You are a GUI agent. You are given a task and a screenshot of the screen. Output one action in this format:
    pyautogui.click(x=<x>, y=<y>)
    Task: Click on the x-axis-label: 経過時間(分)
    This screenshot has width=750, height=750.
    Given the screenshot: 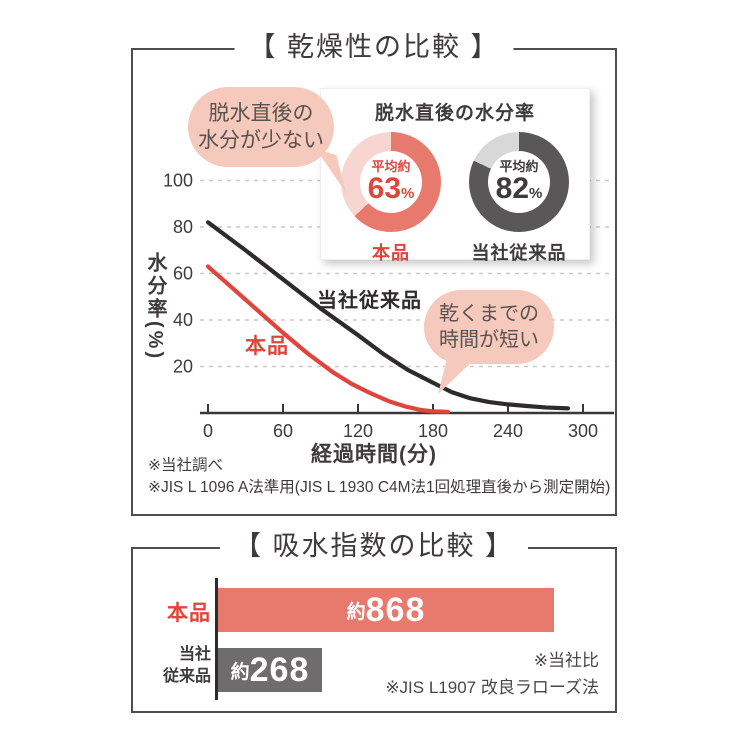 What is the action you would take?
    pyautogui.click(x=374, y=454)
    